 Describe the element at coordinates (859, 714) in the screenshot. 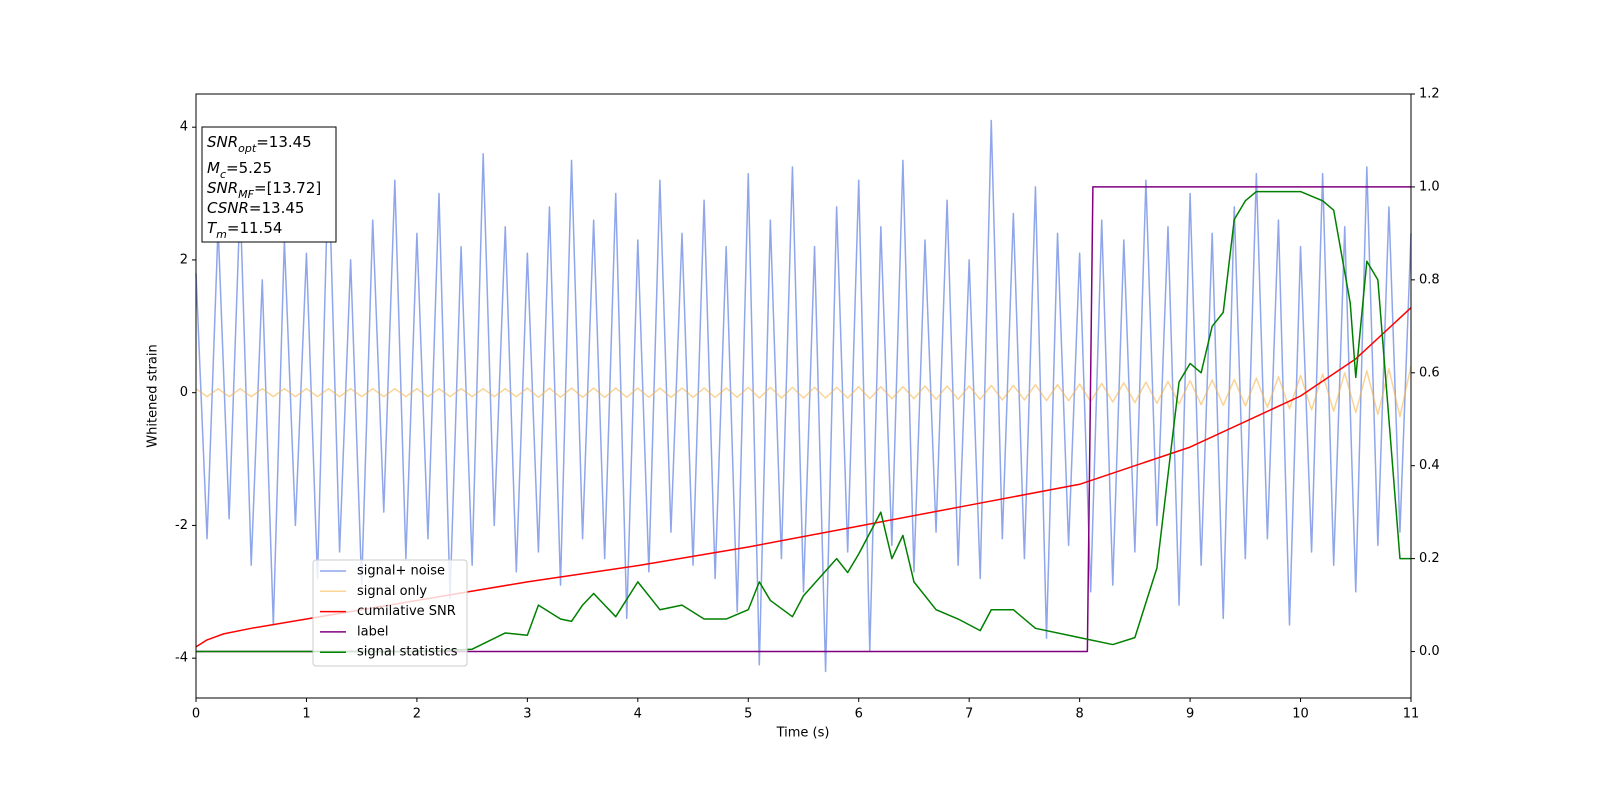

I see `x-tick-label: 6` at that location.